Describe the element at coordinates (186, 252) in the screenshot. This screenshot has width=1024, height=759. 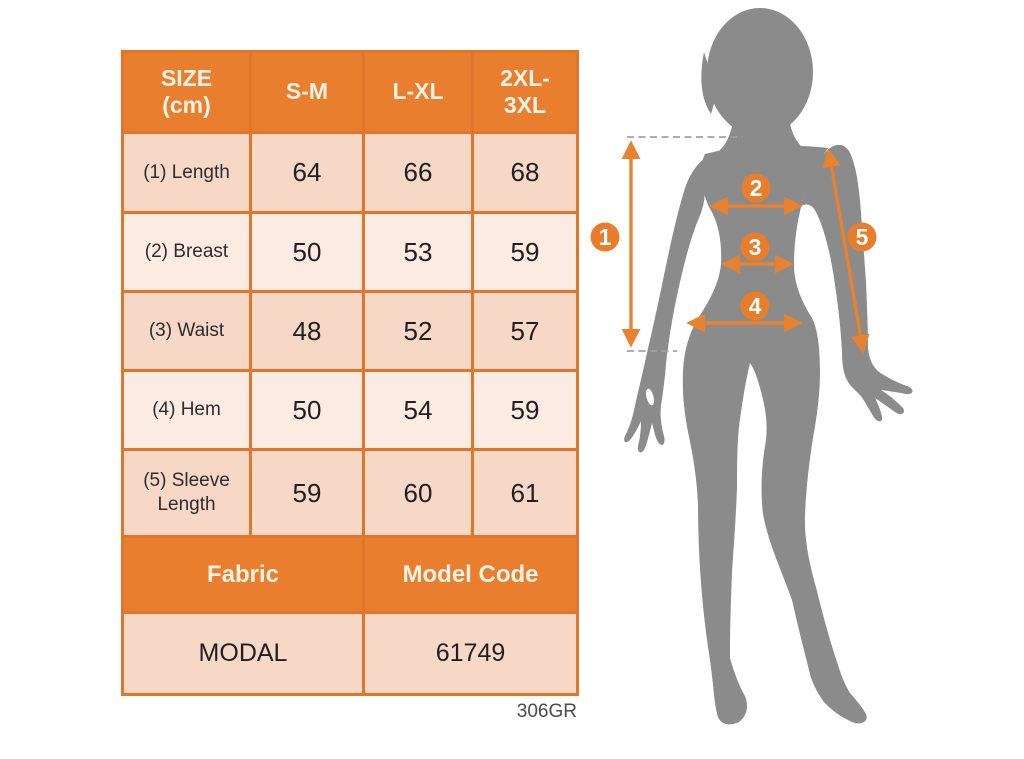
I see `row-breast-label: (2) Breast` at that location.